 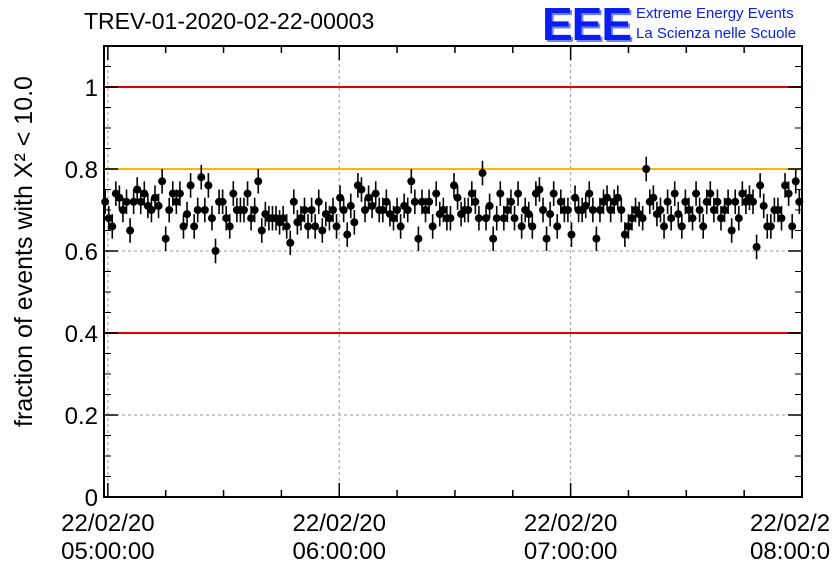 I want to click on y-tick-label: 0.2, so click(x=81, y=416).